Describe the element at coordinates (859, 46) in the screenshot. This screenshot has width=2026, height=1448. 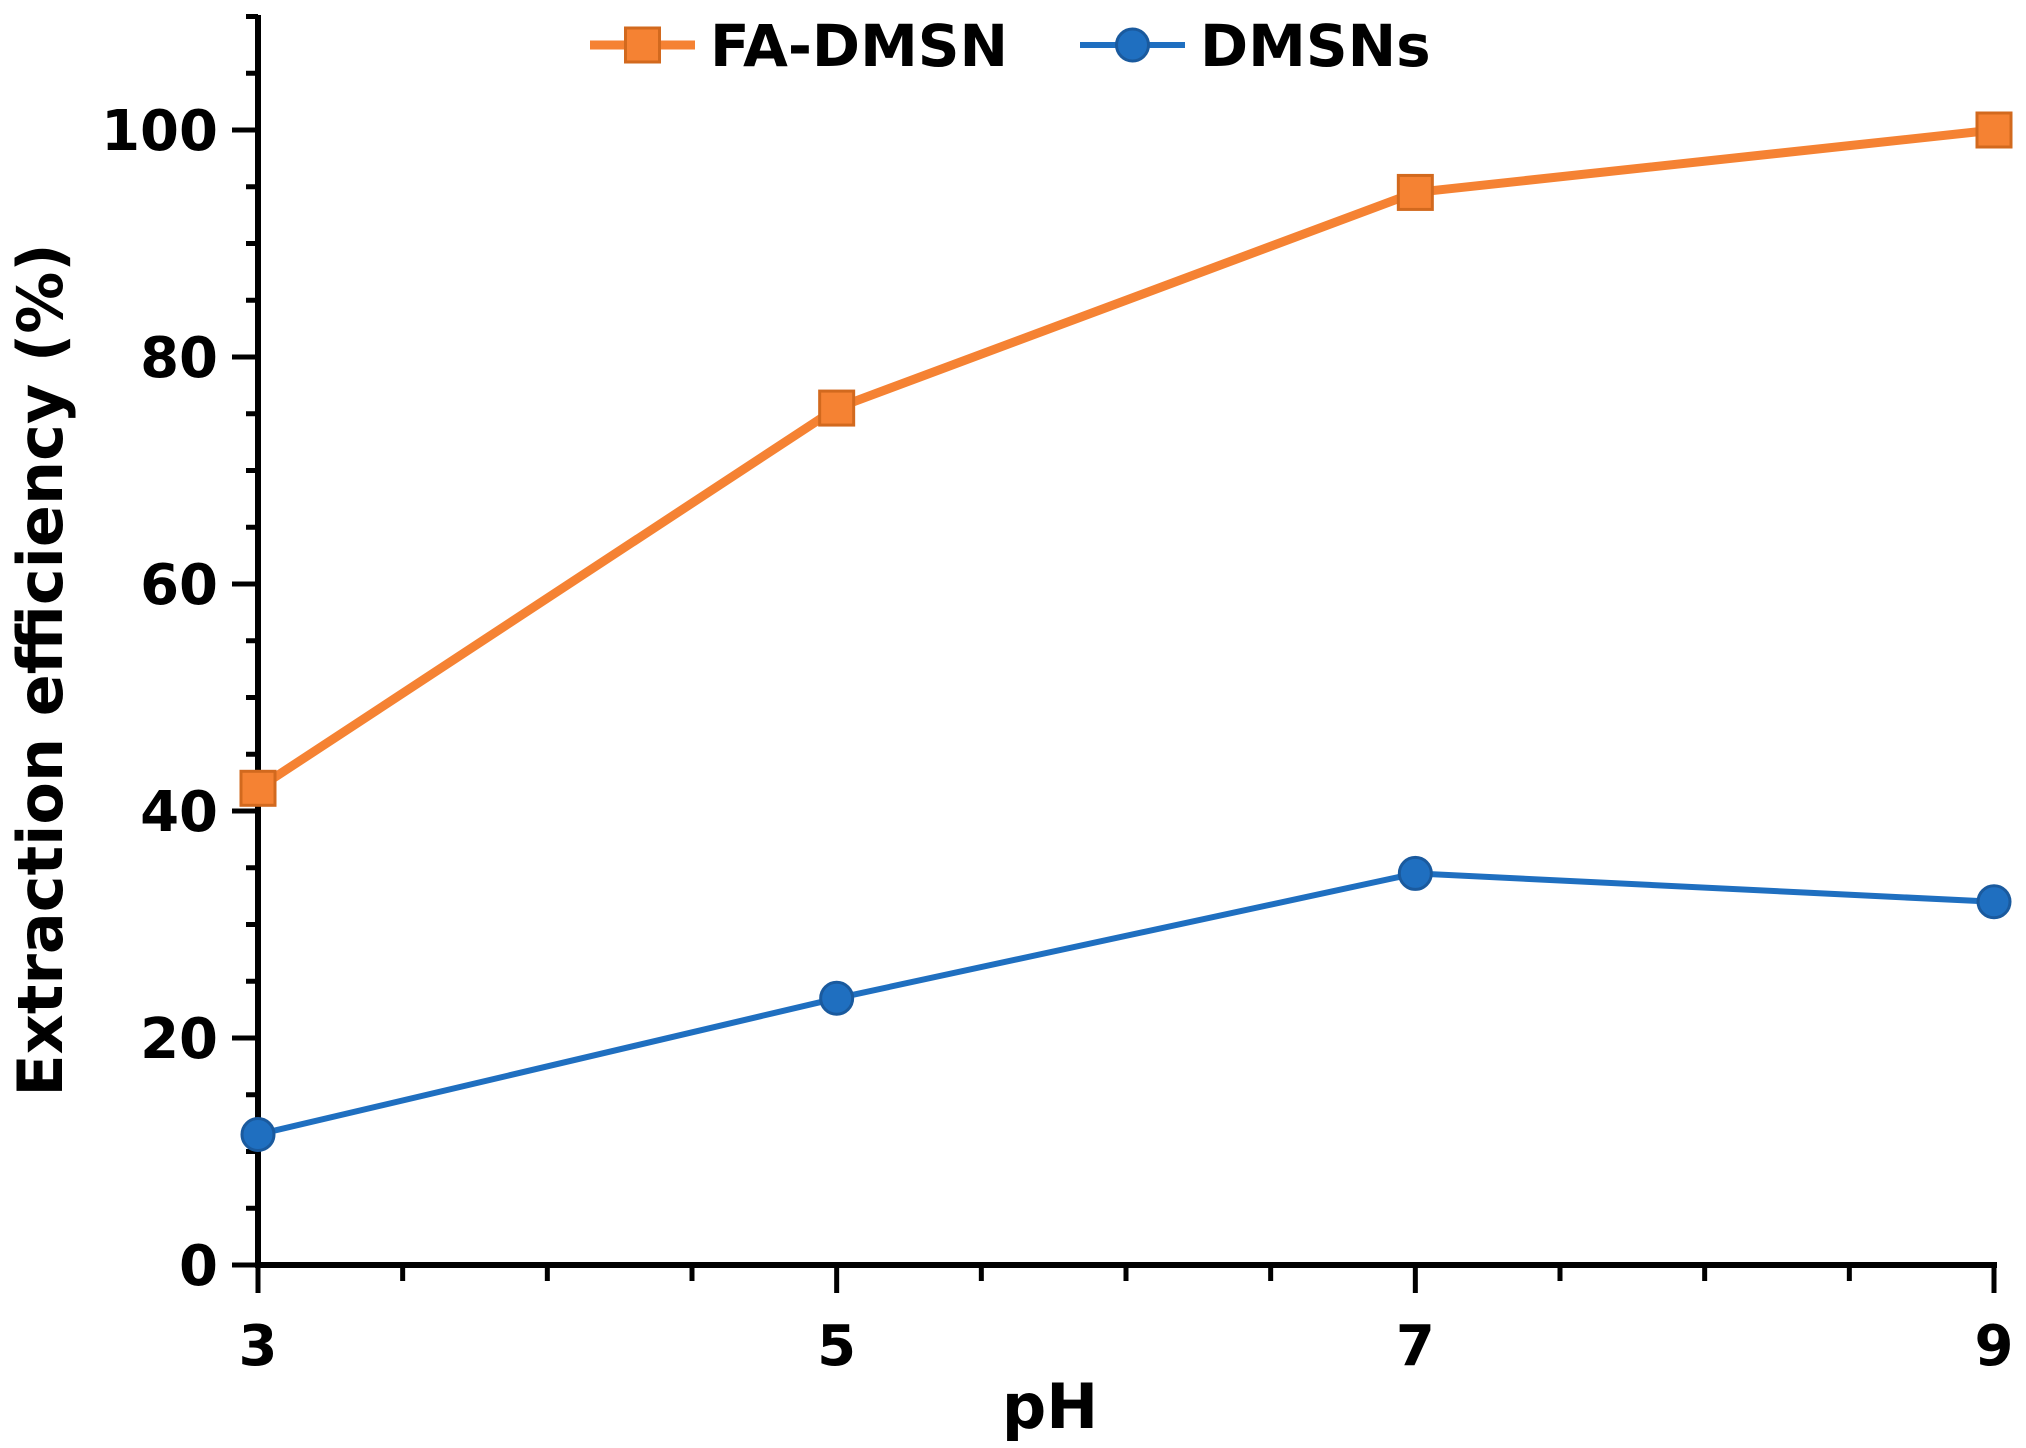
I see `legend-label: FA-DMSN` at that location.